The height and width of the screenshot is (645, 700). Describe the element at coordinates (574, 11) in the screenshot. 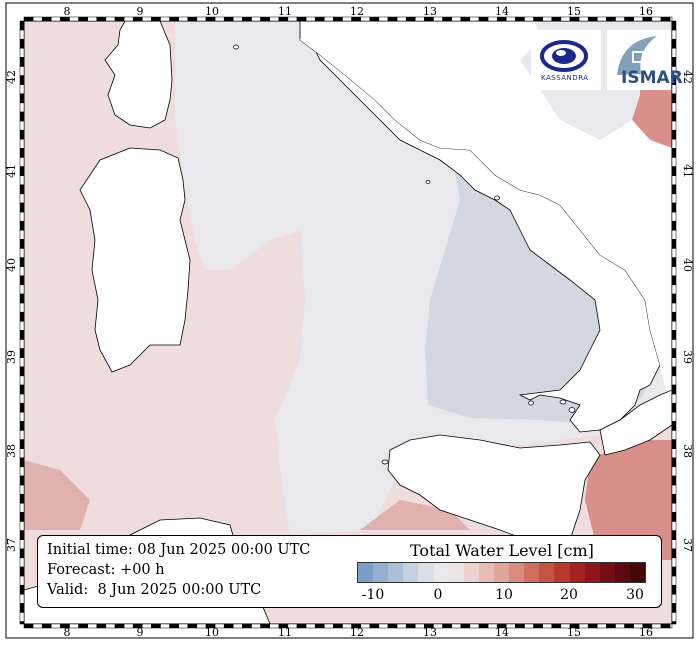

I see `axis-tick-label: 15` at that location.